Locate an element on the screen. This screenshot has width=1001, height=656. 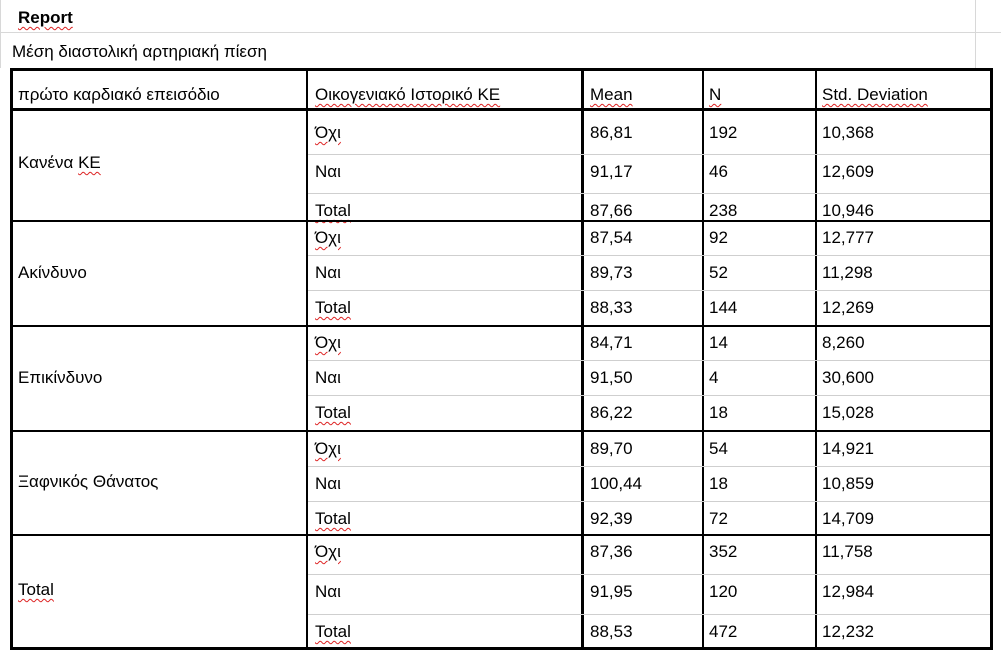
std-deviation-cell: 14,921 is located at coordinates (848, 448).